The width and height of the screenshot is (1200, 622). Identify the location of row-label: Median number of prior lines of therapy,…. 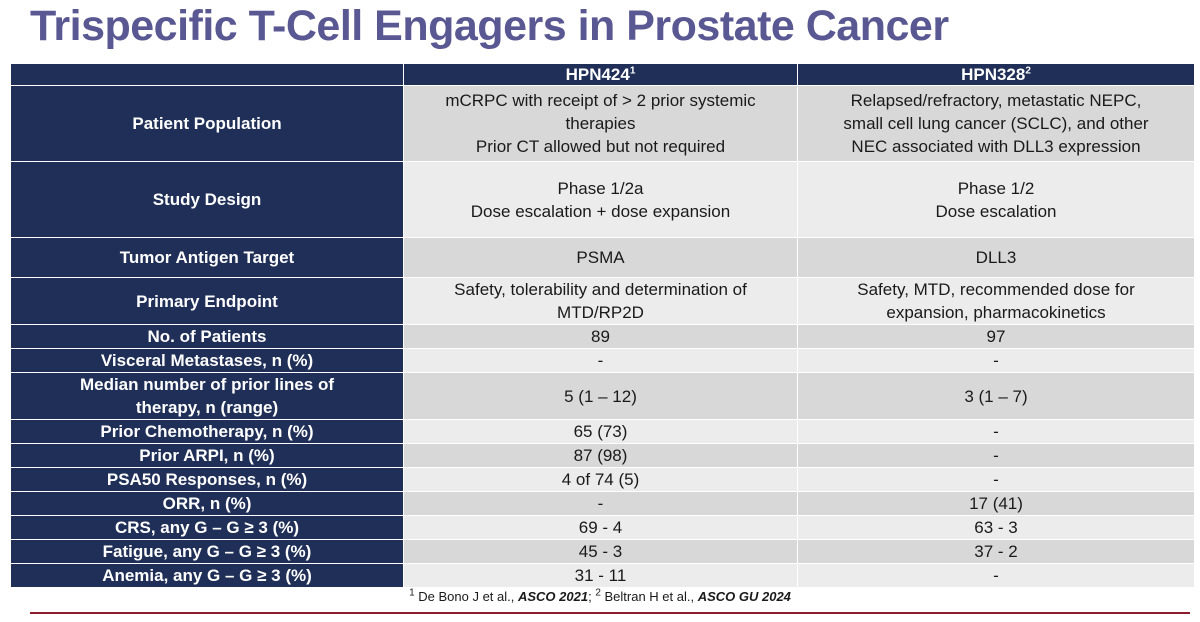
(207, 396).